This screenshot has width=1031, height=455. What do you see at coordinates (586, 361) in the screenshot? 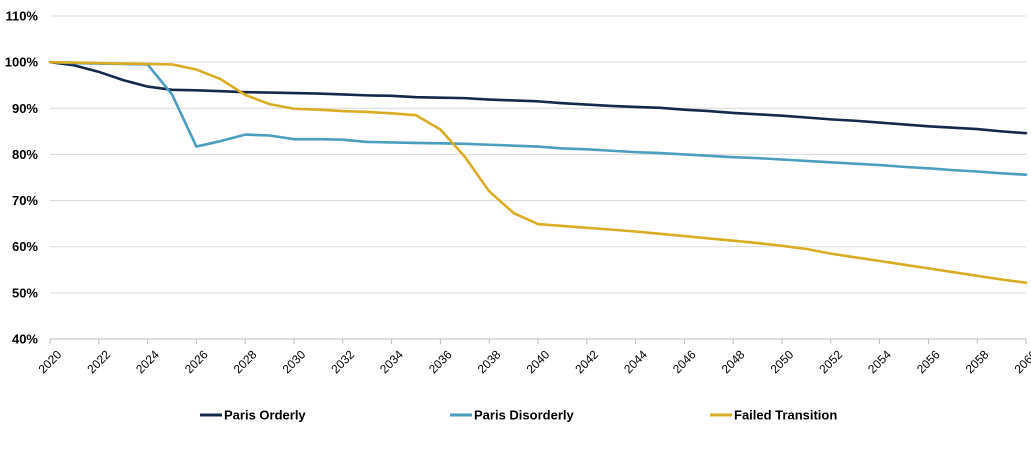
I see `x-tick-label: 2042` at bounding box center [586, 361].